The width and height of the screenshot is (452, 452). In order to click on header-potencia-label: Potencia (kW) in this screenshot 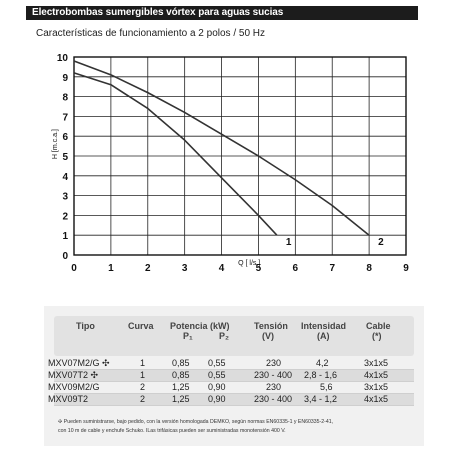, I will do `click(200, 326)`.